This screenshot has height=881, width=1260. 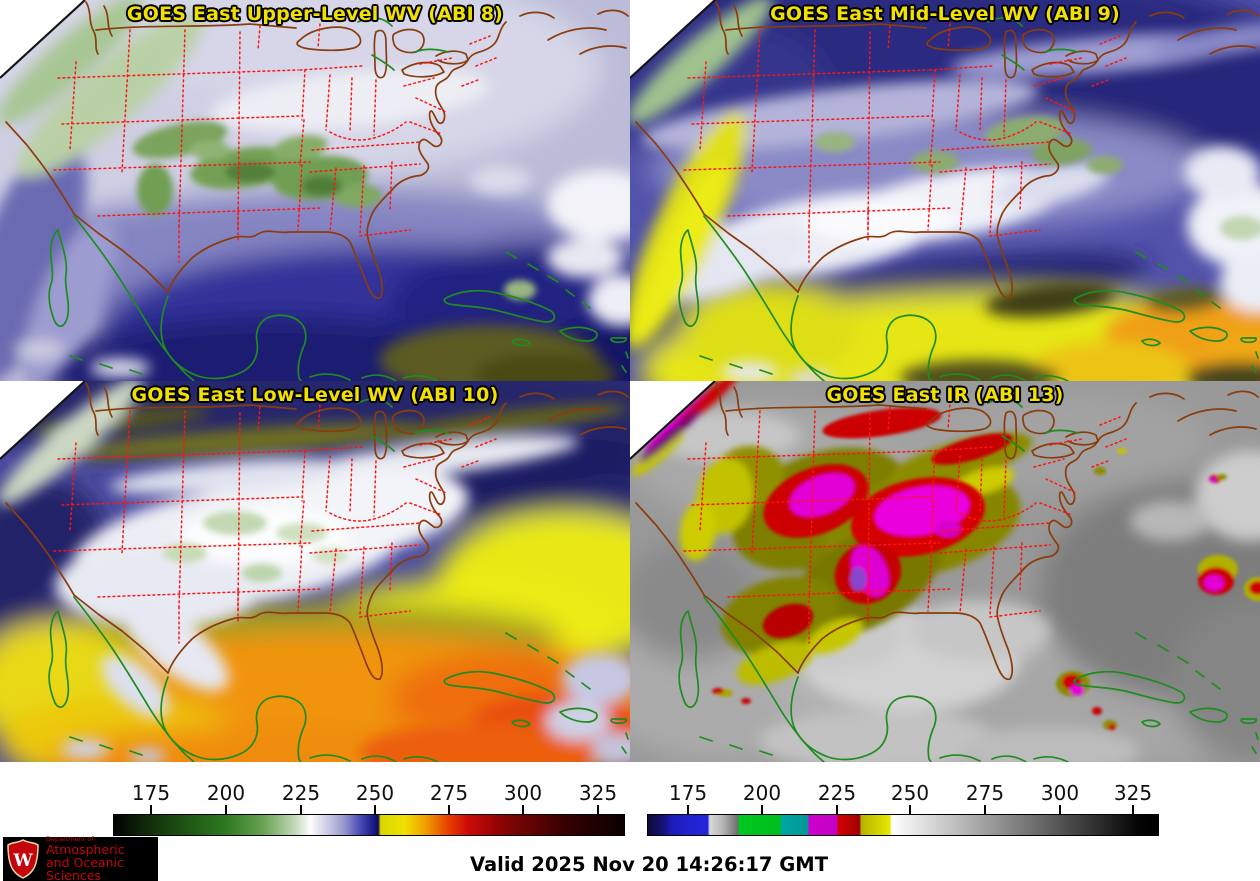 I want to click on logo-line-oceanic: and Oceanic Sciences, so click(x=85, y=867).